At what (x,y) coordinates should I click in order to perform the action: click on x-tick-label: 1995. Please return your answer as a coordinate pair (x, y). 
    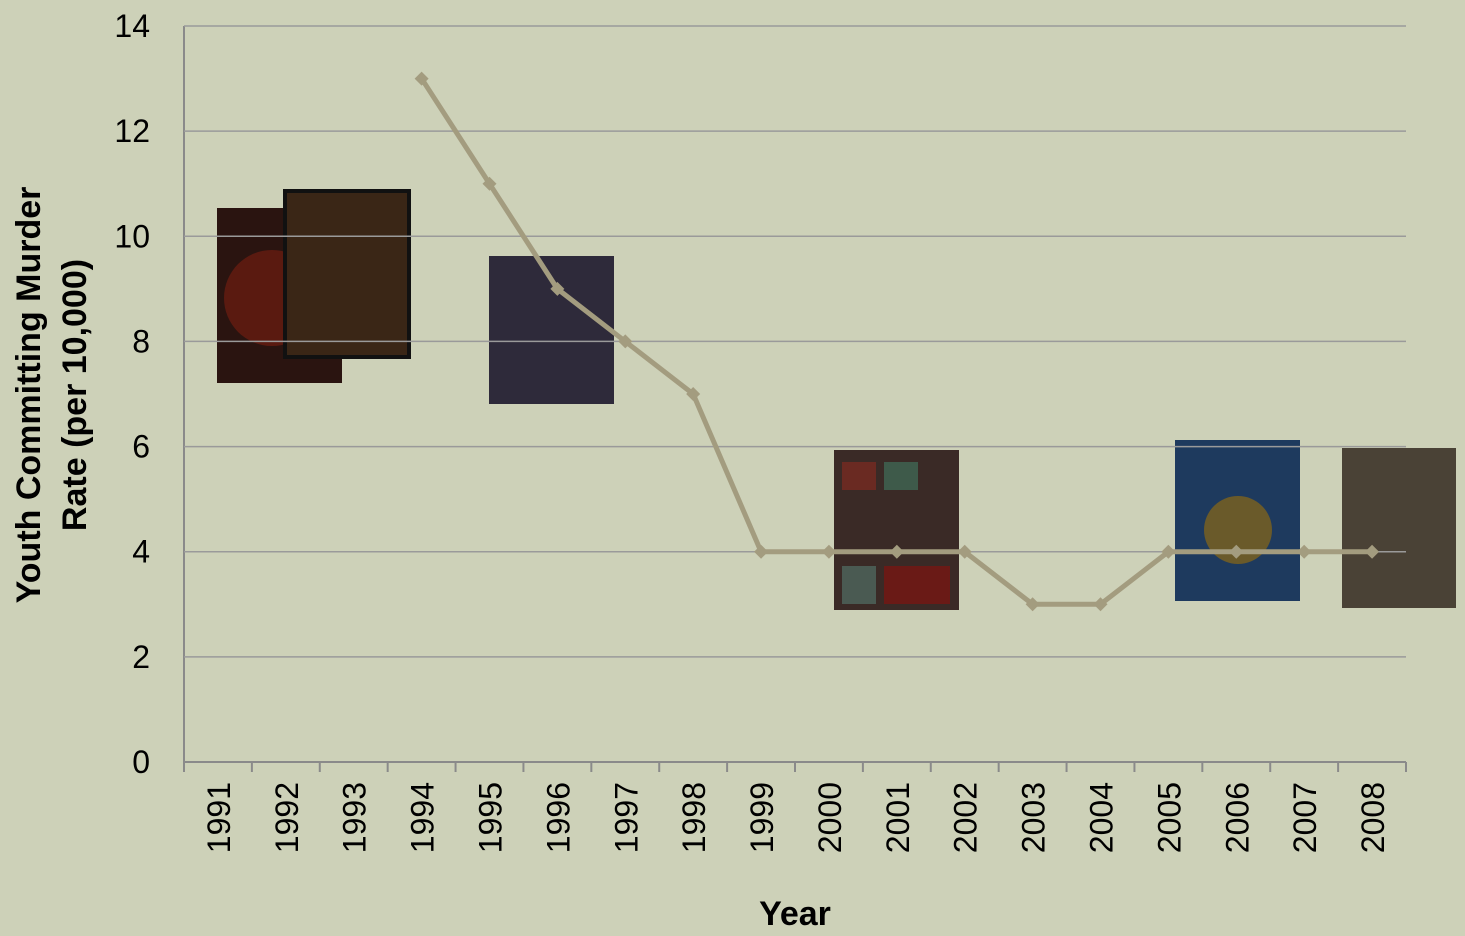
    Looking at the image, I should click on (491, 817).